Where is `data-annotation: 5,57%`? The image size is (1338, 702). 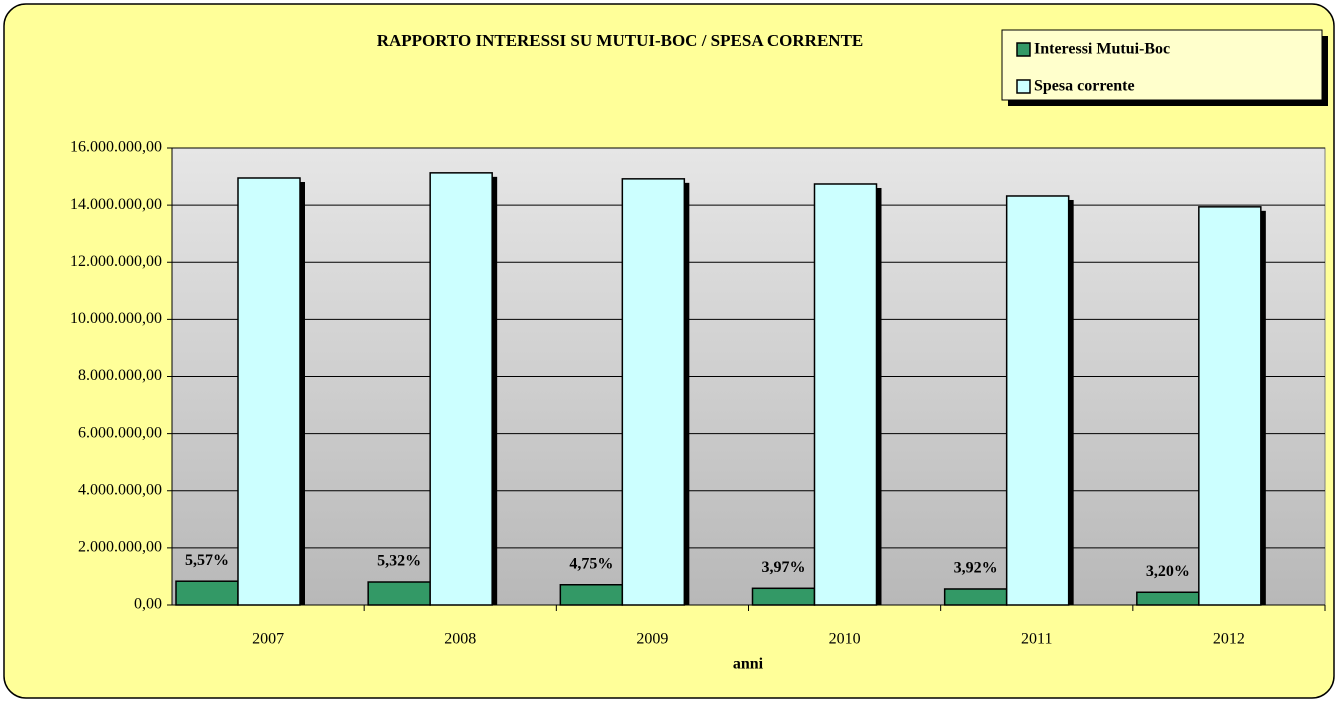
data-annotation: 5,57% is located at coordinates (207, 560).